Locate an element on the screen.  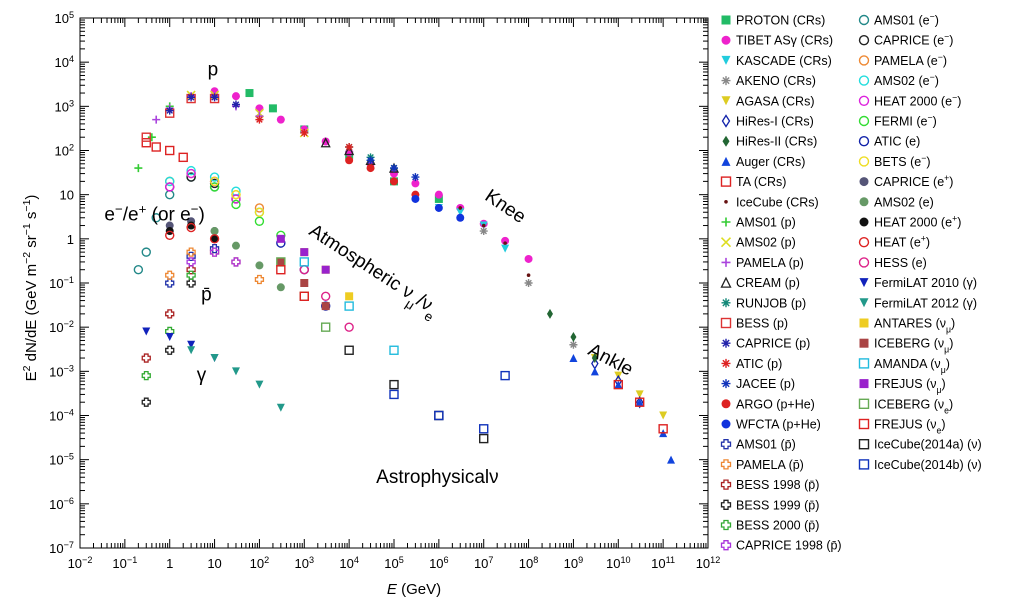
legend-entry: KASCADE (CRs) is located at coordinates (776, 61).